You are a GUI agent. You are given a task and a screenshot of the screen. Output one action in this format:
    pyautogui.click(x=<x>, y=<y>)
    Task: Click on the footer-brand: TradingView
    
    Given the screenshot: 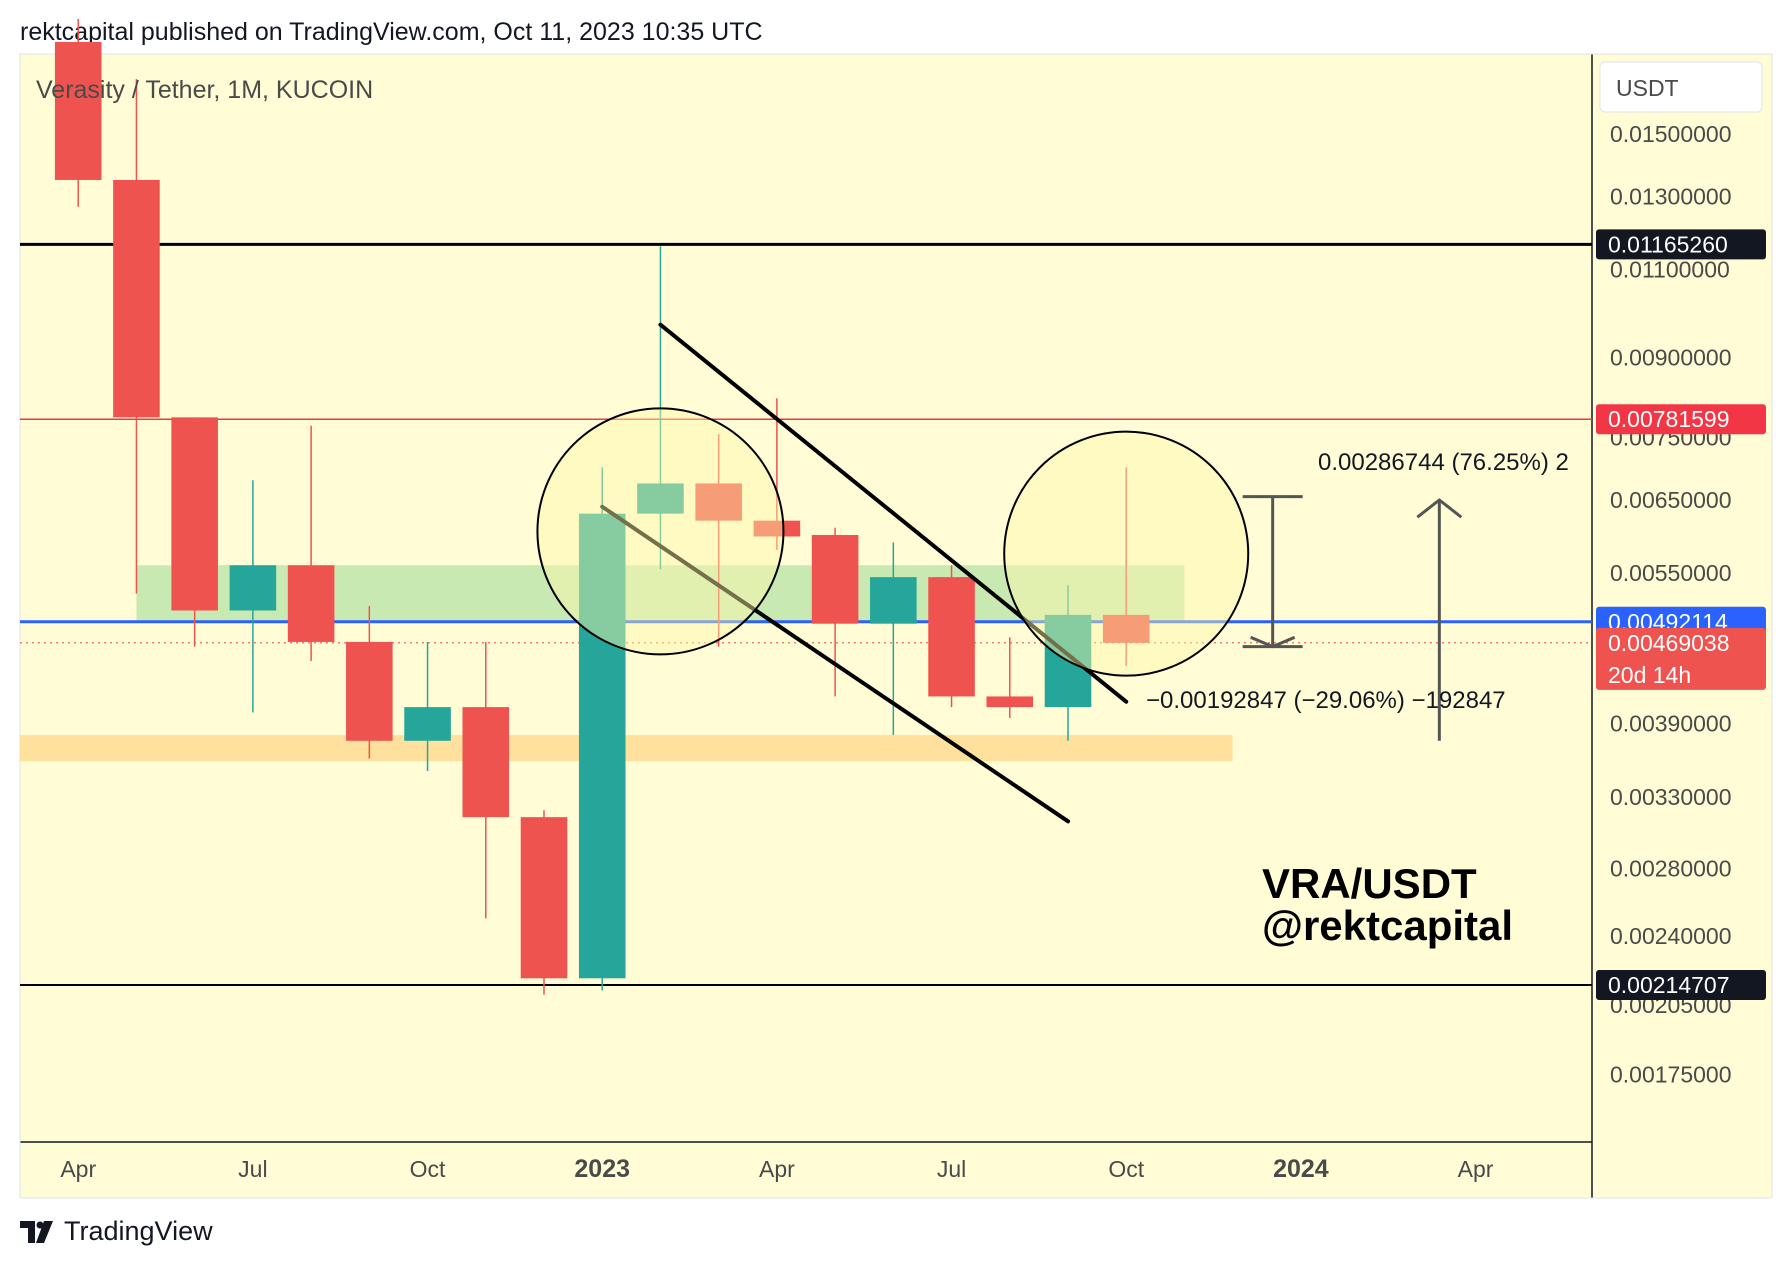 What is the action you would take?
    pyautogui.click(x=138, y=1231)
    